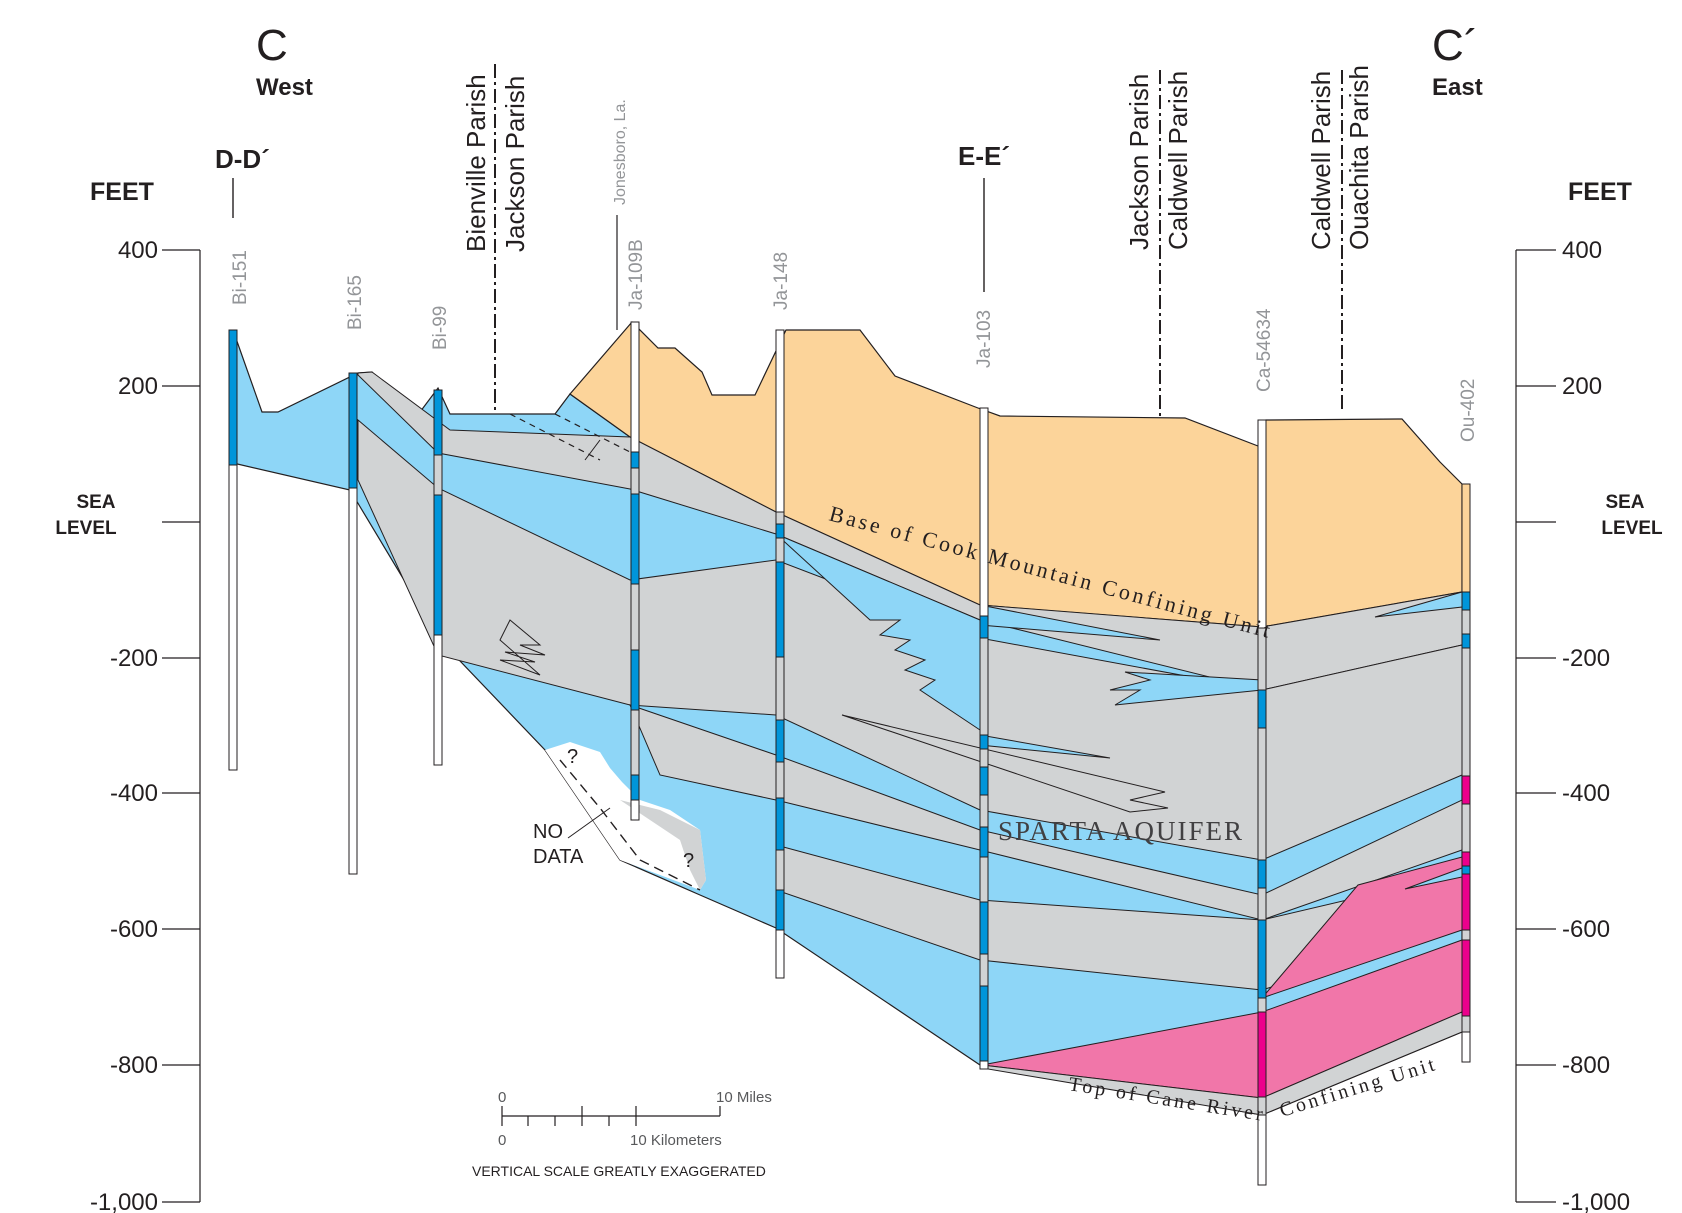 This screenshot has width=1682, height=1213. Describe the element at coordinates (558, 857) in the screenshot. I see `no-data-label-2: DATA` at that location.